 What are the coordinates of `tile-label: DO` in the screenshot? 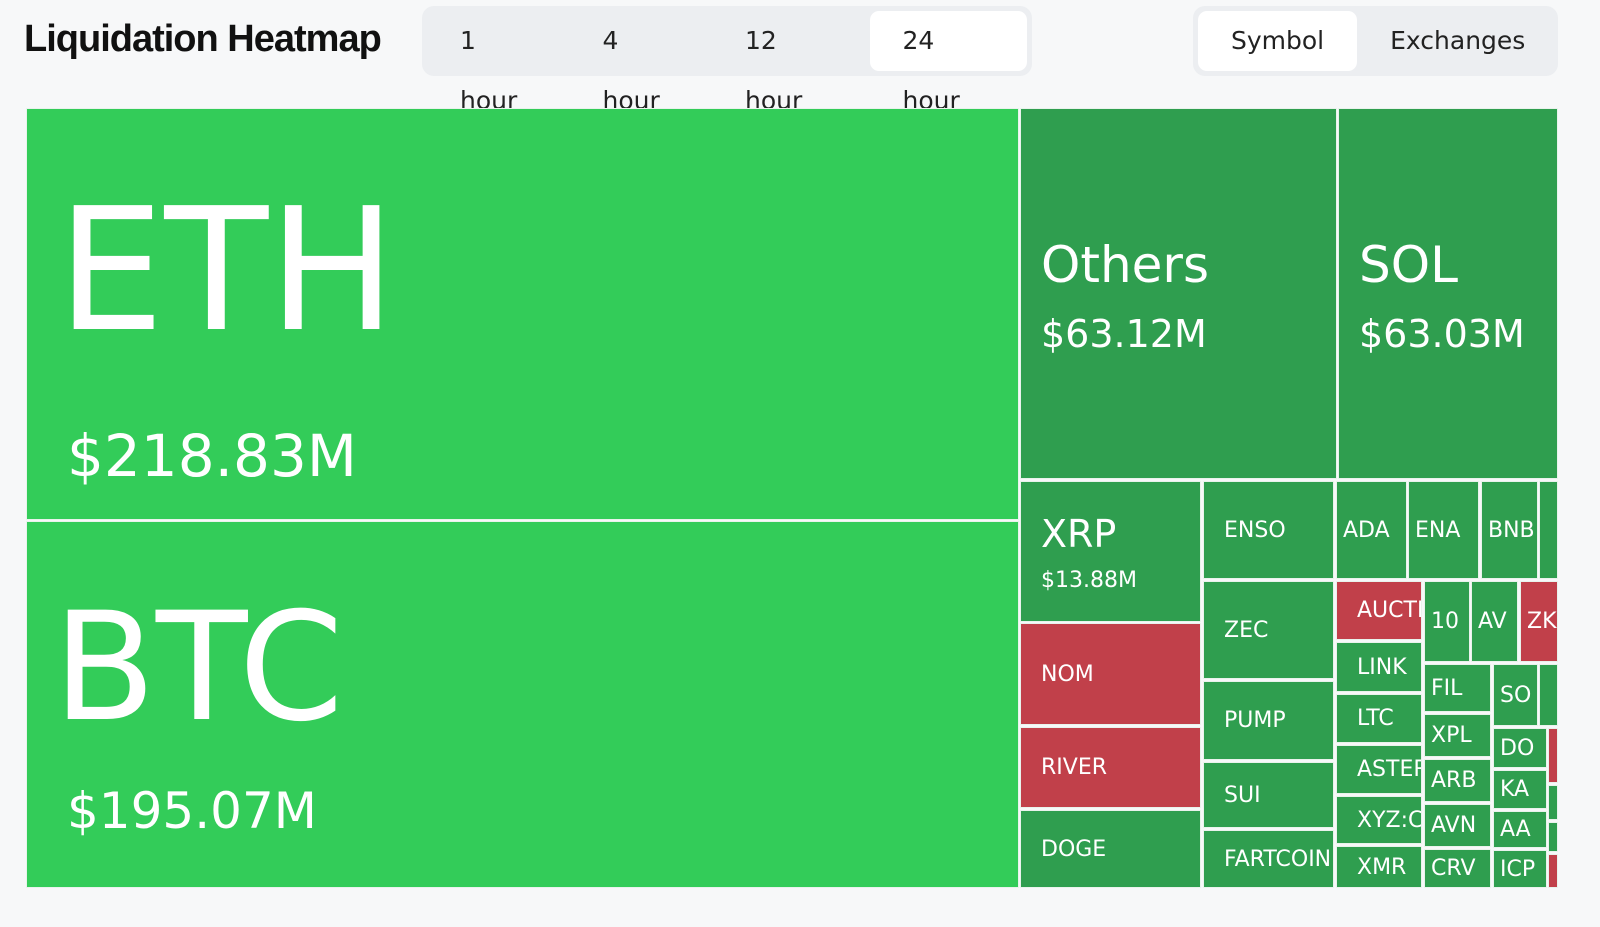 It's located at (1517, 748).